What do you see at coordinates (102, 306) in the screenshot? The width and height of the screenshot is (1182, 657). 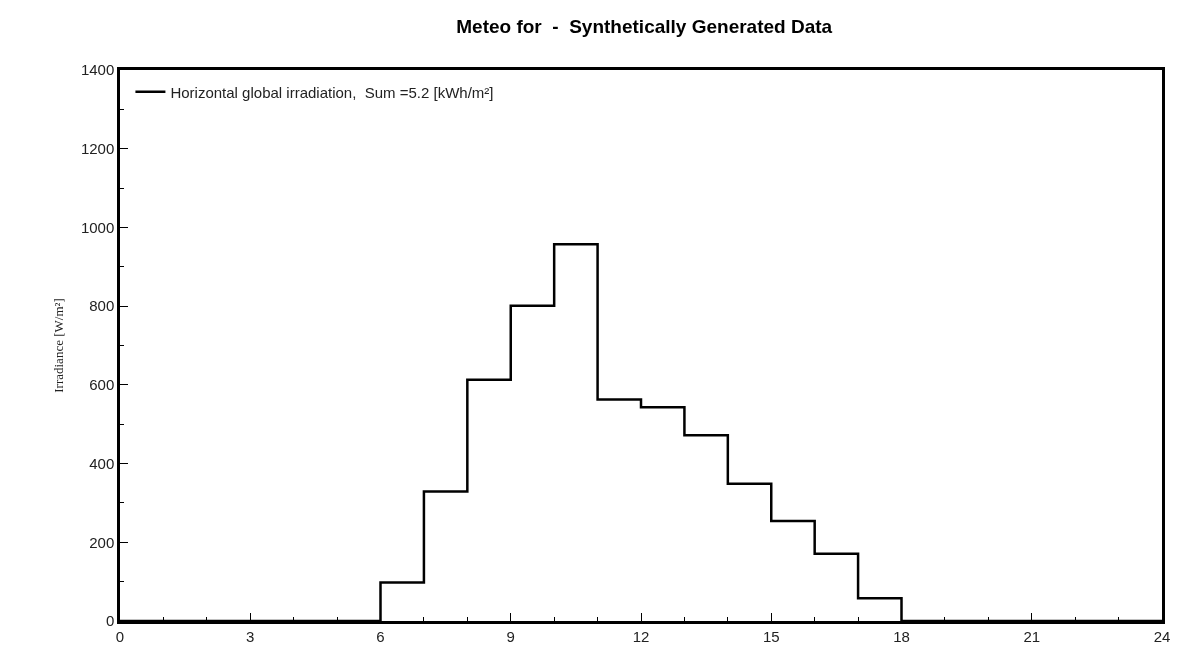 I see `y-tick-label: 800` at bounding box center [102, 306].